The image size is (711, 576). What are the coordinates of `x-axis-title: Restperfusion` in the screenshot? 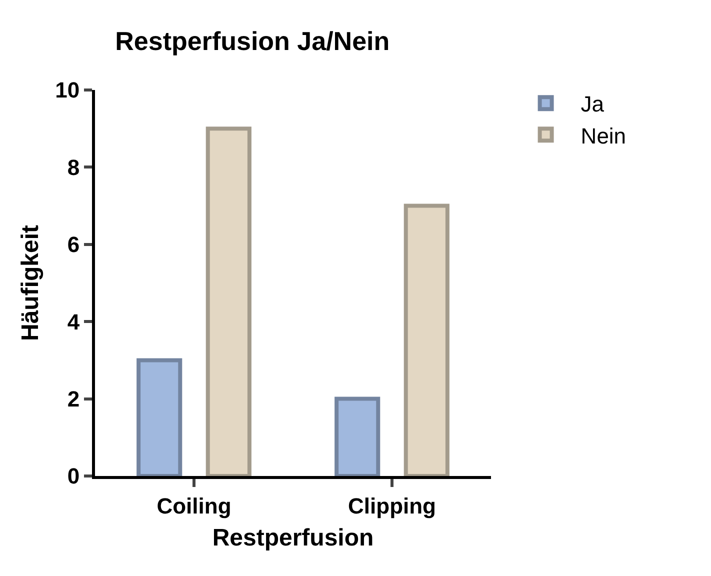 It's located at (293, 538).